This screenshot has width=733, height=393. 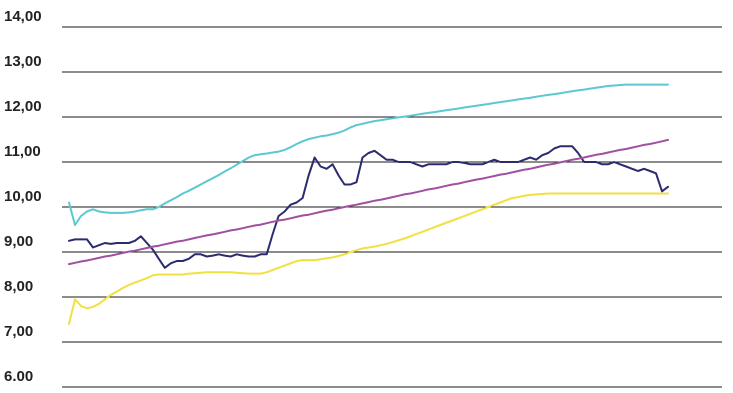 I want to click on y-tick-label: 9,00, so click(x=18, y=241).